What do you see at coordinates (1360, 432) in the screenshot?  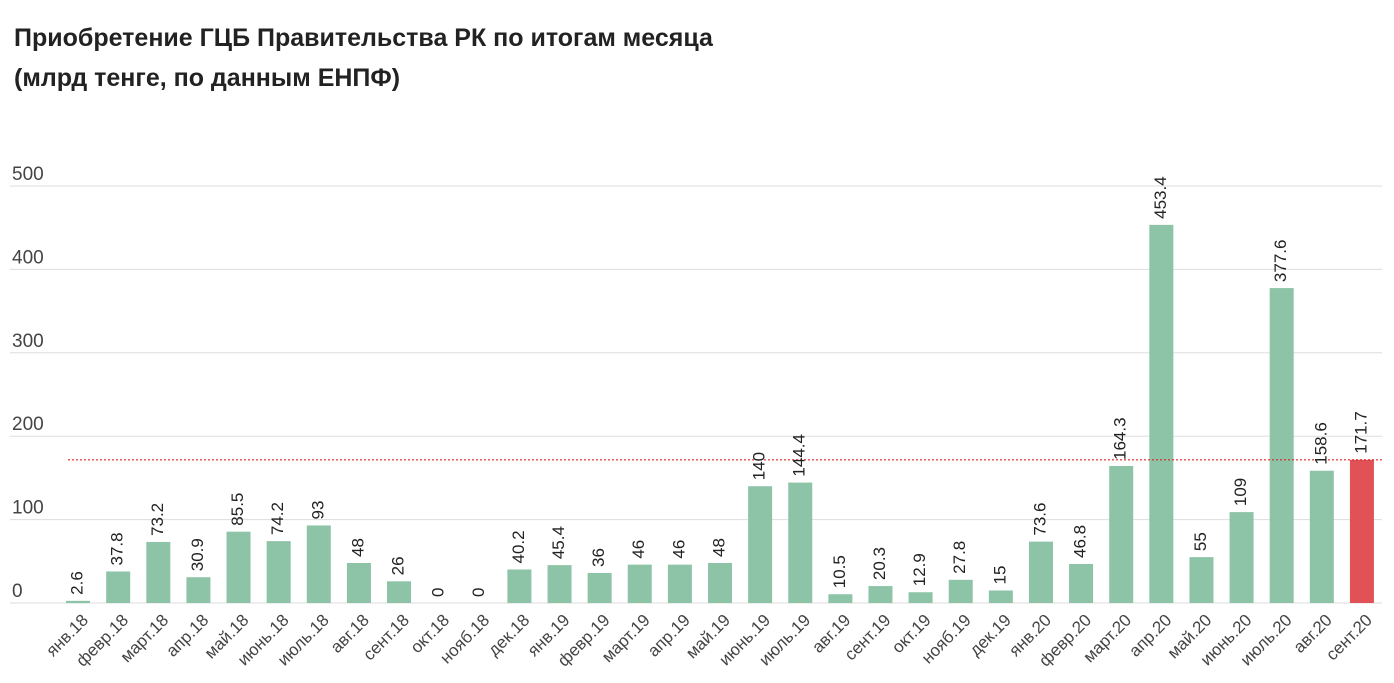 I see `data-label: 171.7` at bounding box center [1360, 432].